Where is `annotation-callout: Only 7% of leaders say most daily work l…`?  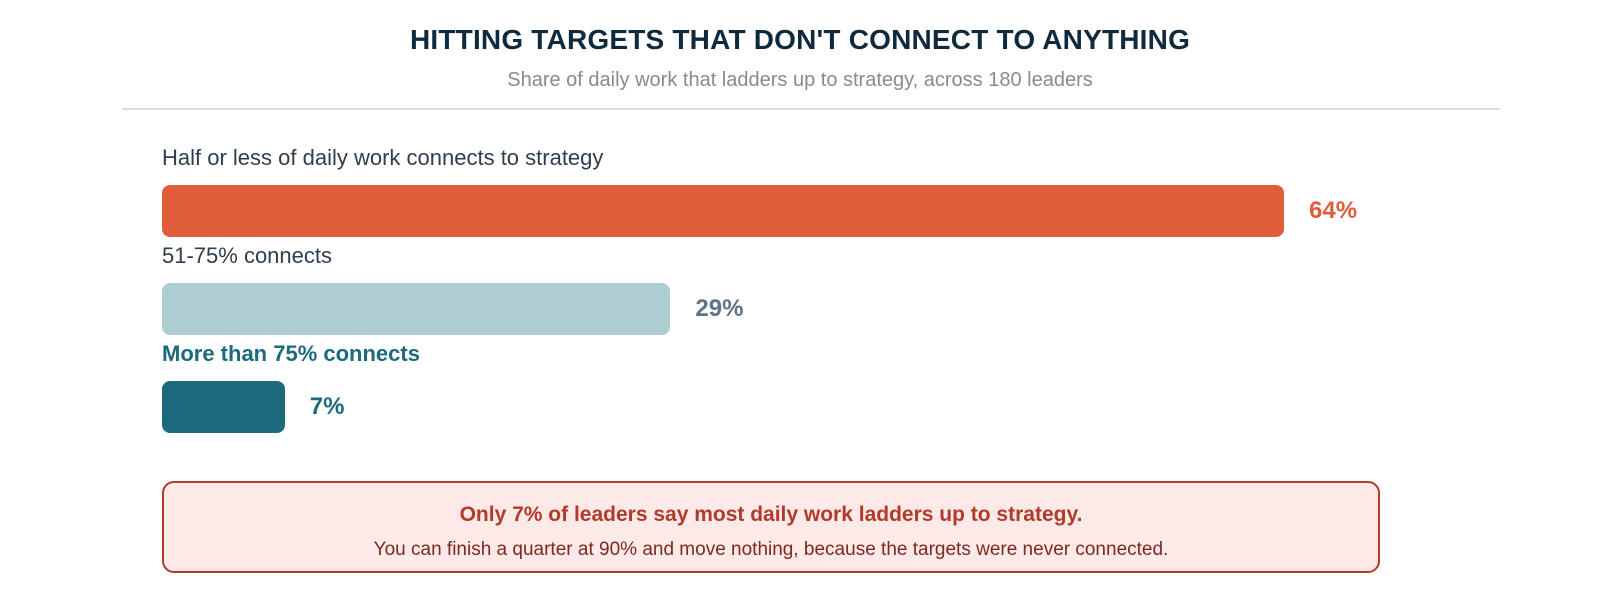
annotation-callout: Only 7% of leaders say most daily work l… is located at coordinates (771, 527).